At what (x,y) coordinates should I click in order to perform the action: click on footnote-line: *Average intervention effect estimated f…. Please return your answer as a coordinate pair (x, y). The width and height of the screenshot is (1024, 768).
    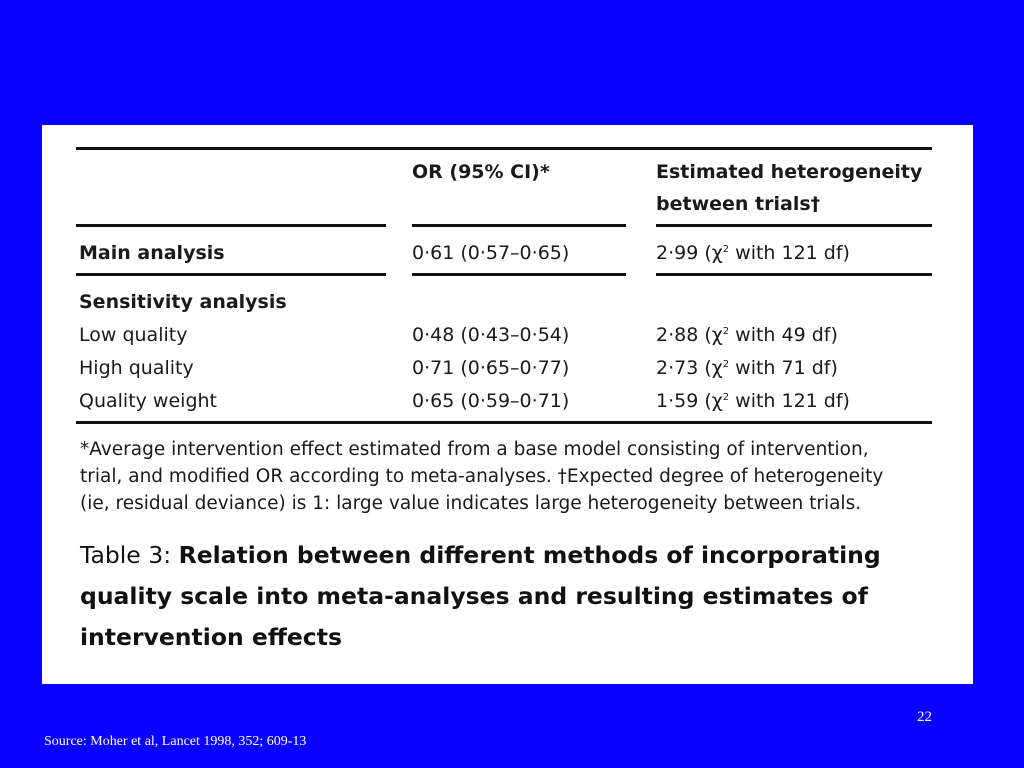
    Looking at the image, I should click on (474, 449).